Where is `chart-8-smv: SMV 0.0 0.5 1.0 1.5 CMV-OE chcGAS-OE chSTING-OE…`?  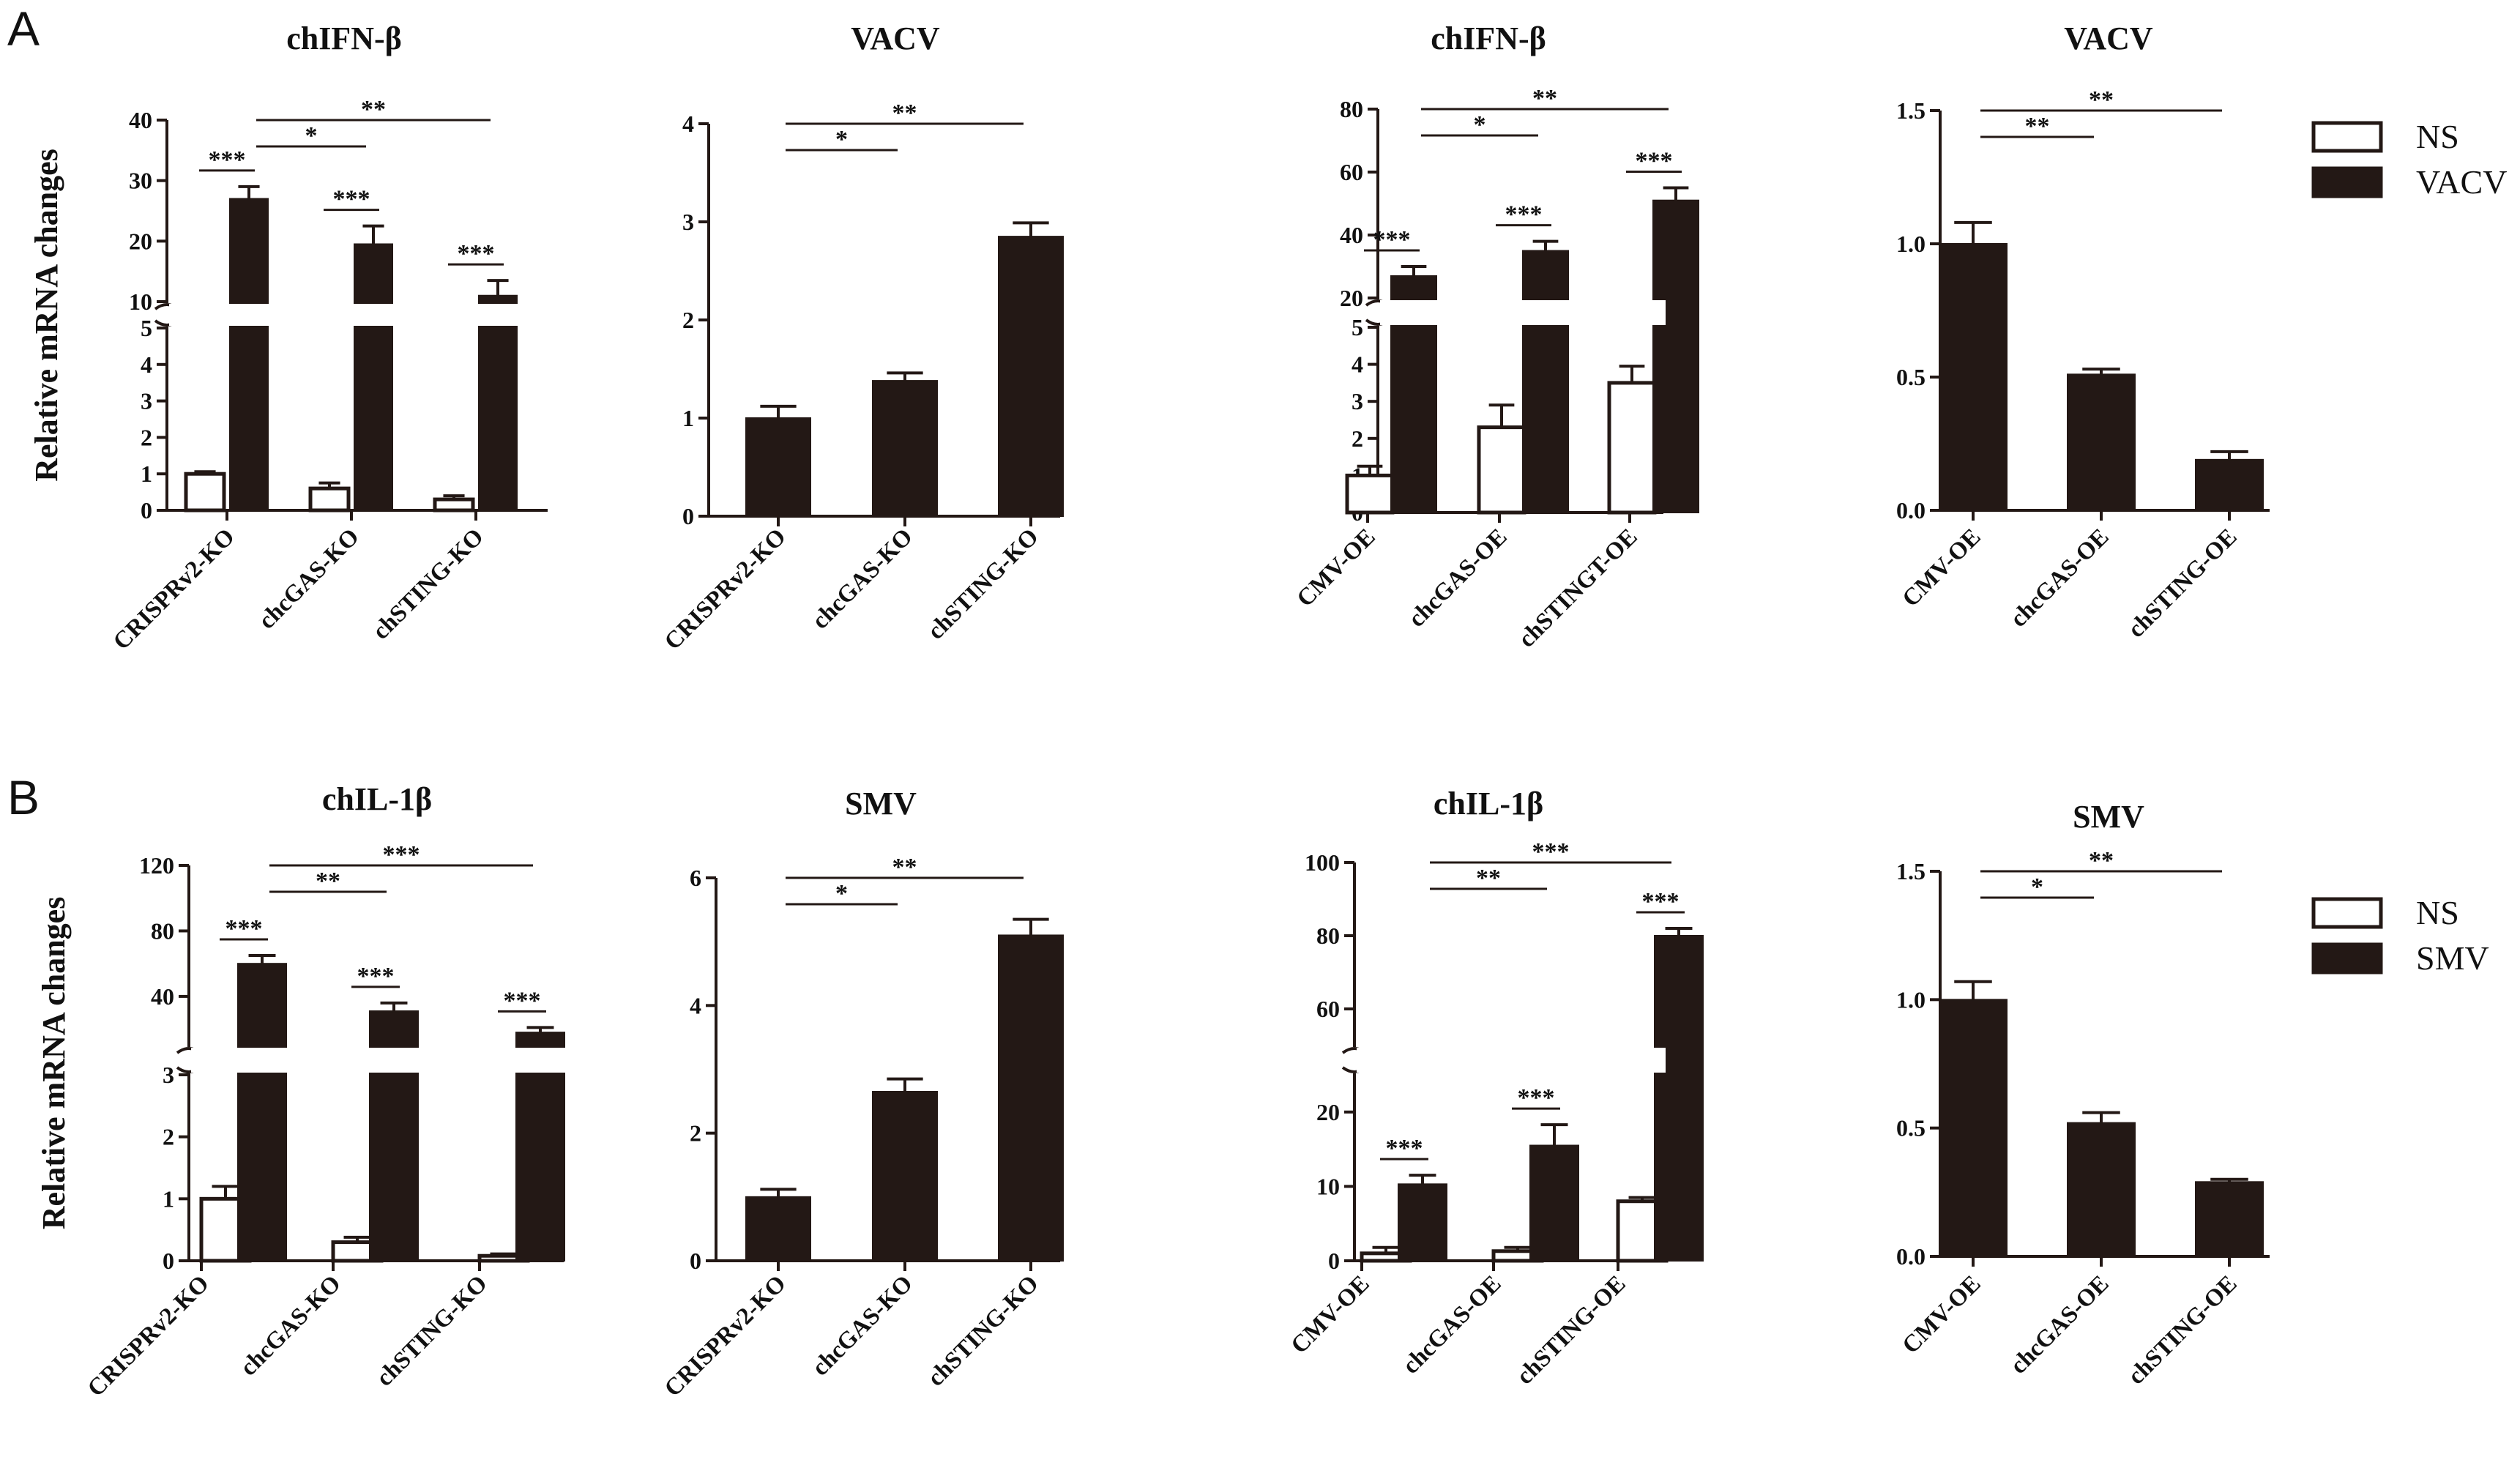
chart-8-smv: SMV 0.0 0.5 1.0 1.5 CMV-OE chcGAS-OE chSTING-OE… is located at coordinates (2083, 1094).